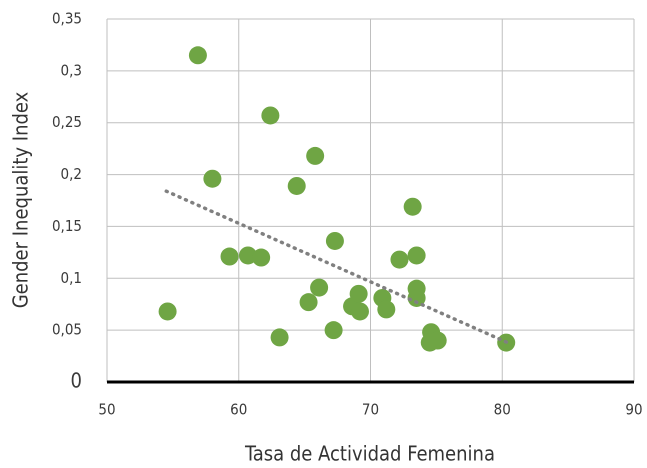 The width and height of the screenshot is (647, 468). I want to click on x-tick-label: 50, so click(106, 410).